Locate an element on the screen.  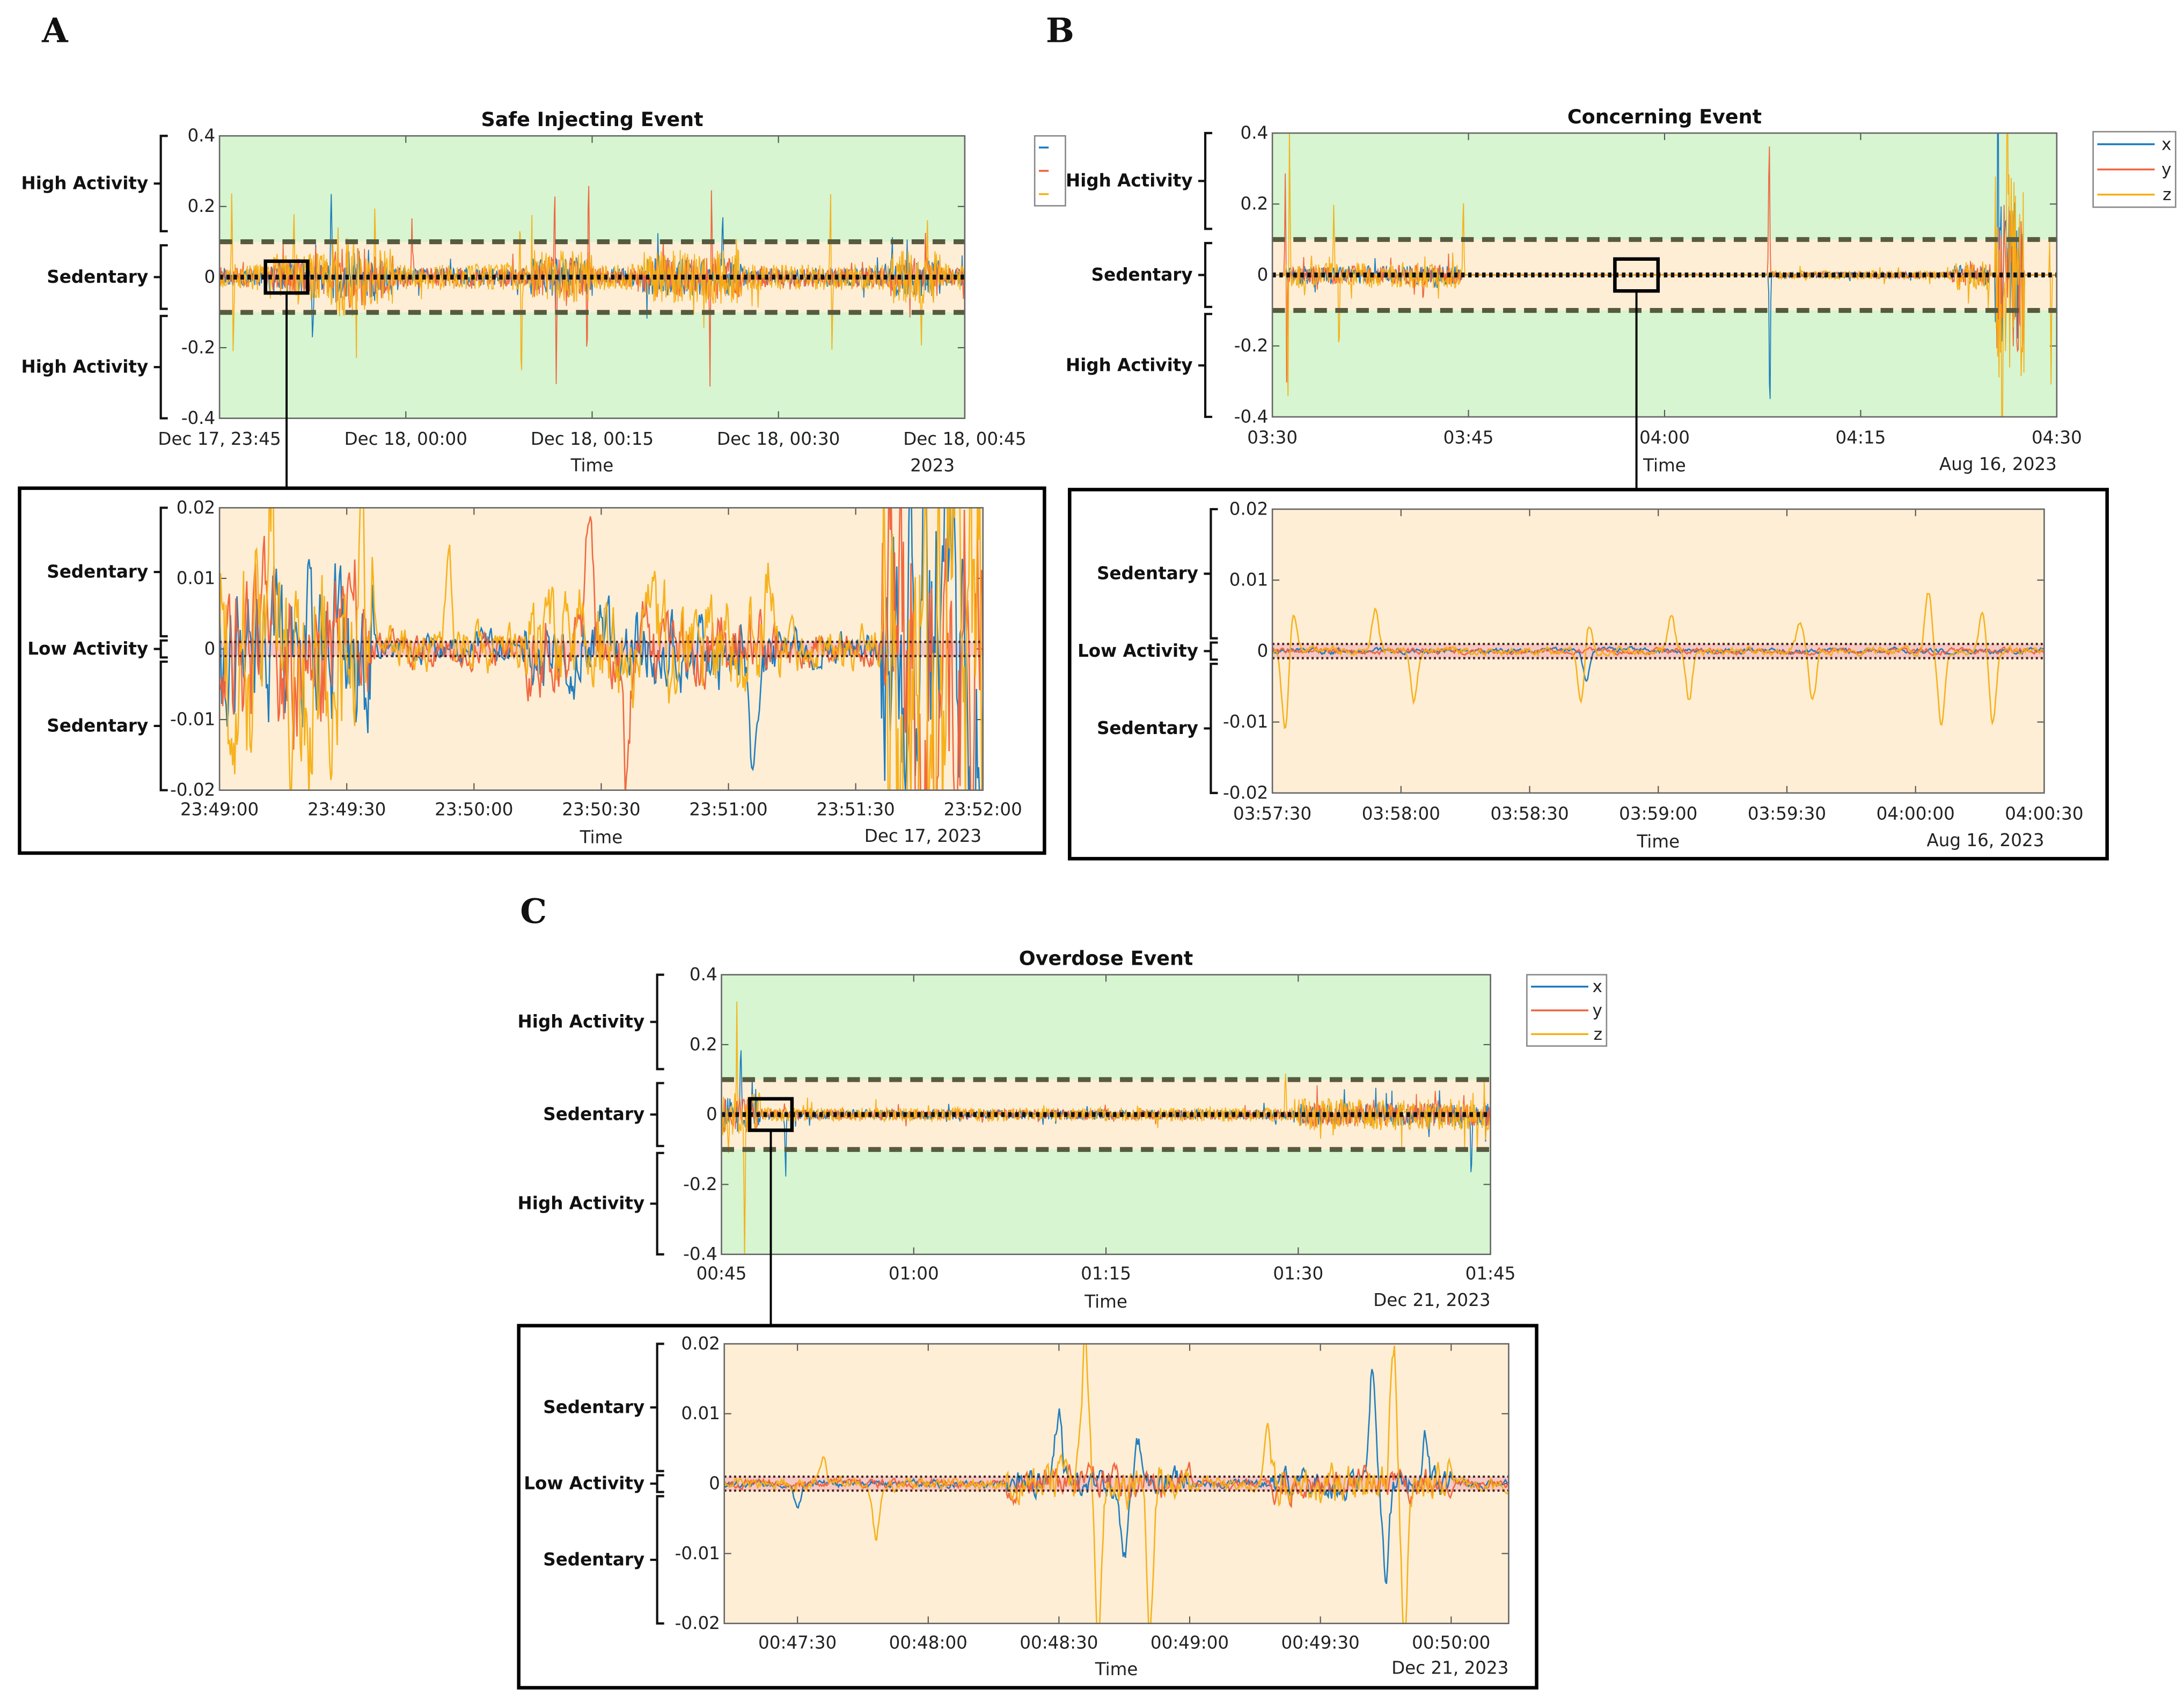
x-tick-label: Dec 18, 00:00 is located at coordinates (406, 439).